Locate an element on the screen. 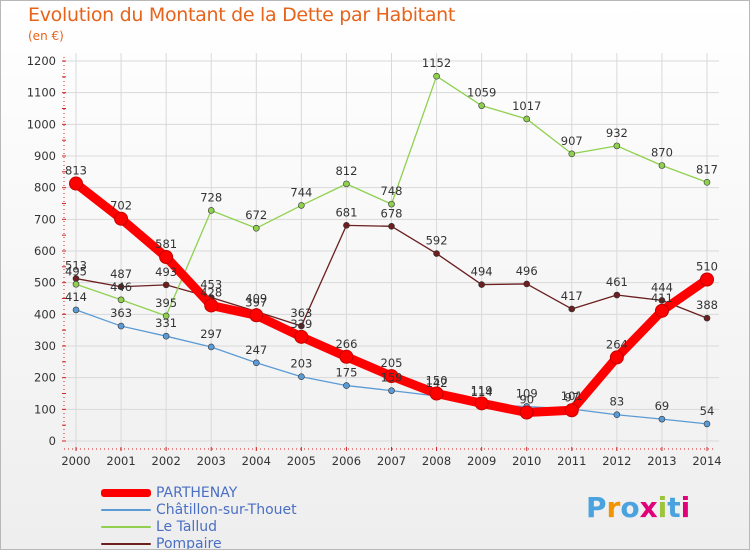  data-label-le-tallud: 907 is located at coordinates (572, 141).